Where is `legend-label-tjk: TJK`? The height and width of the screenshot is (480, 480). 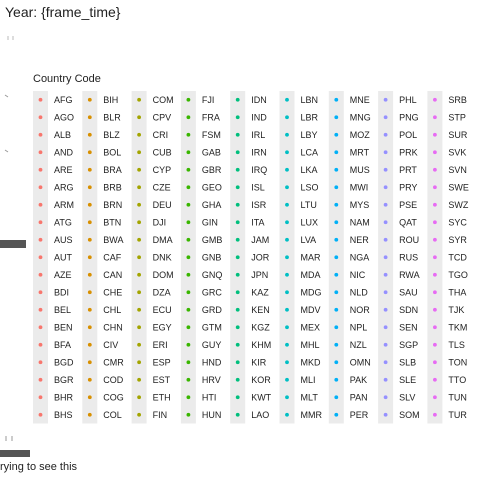
legend-label-tjk: TJK is located at coordinates (456, 310).